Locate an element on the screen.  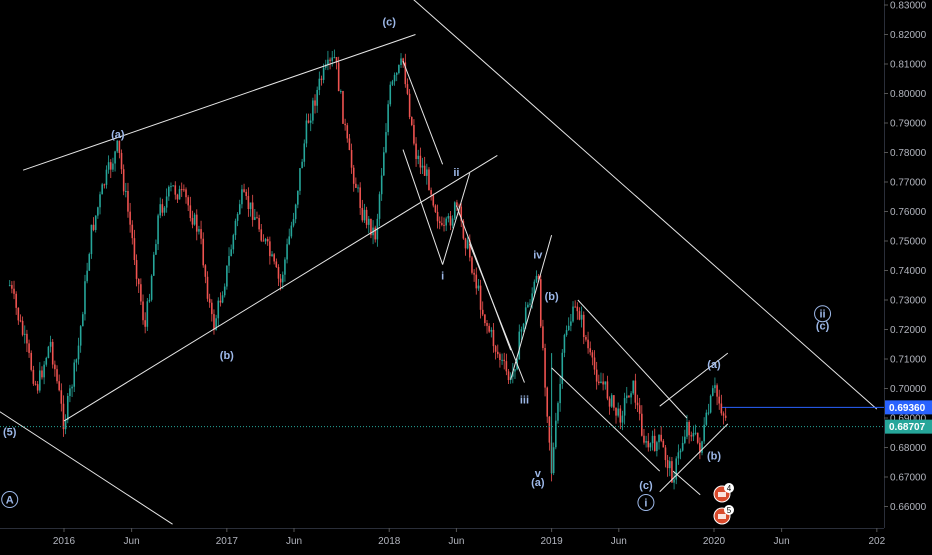
y-tick-label: 0.66000 is located at coordinates (908, 507).